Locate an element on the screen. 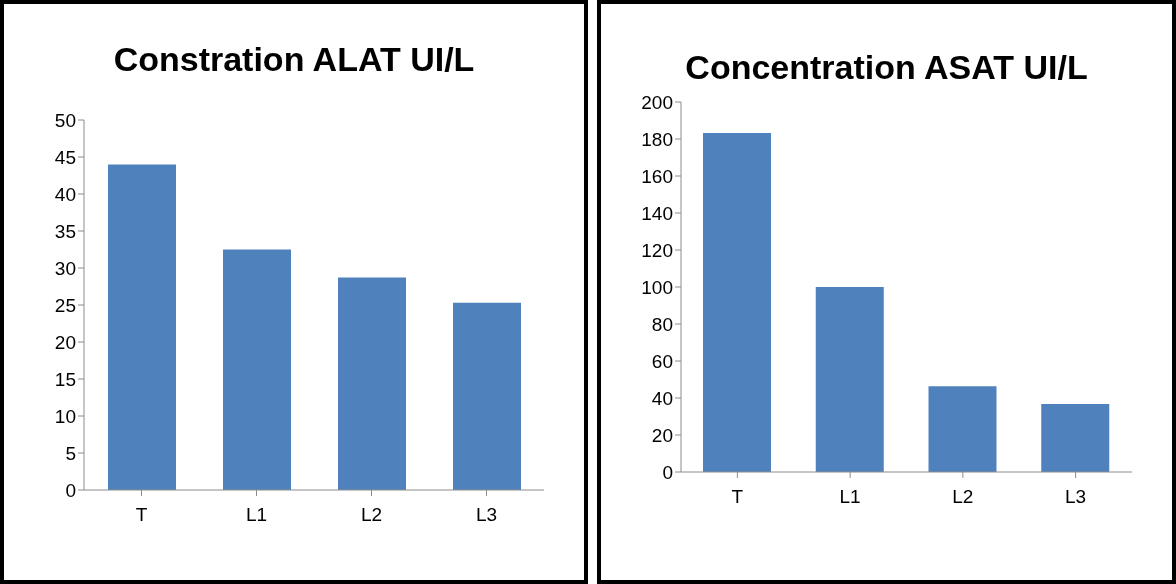 The width and height of the screenshot is (1176, 584). chart-title: Constration ALAT UI/L is located at coordinates (294, 59).